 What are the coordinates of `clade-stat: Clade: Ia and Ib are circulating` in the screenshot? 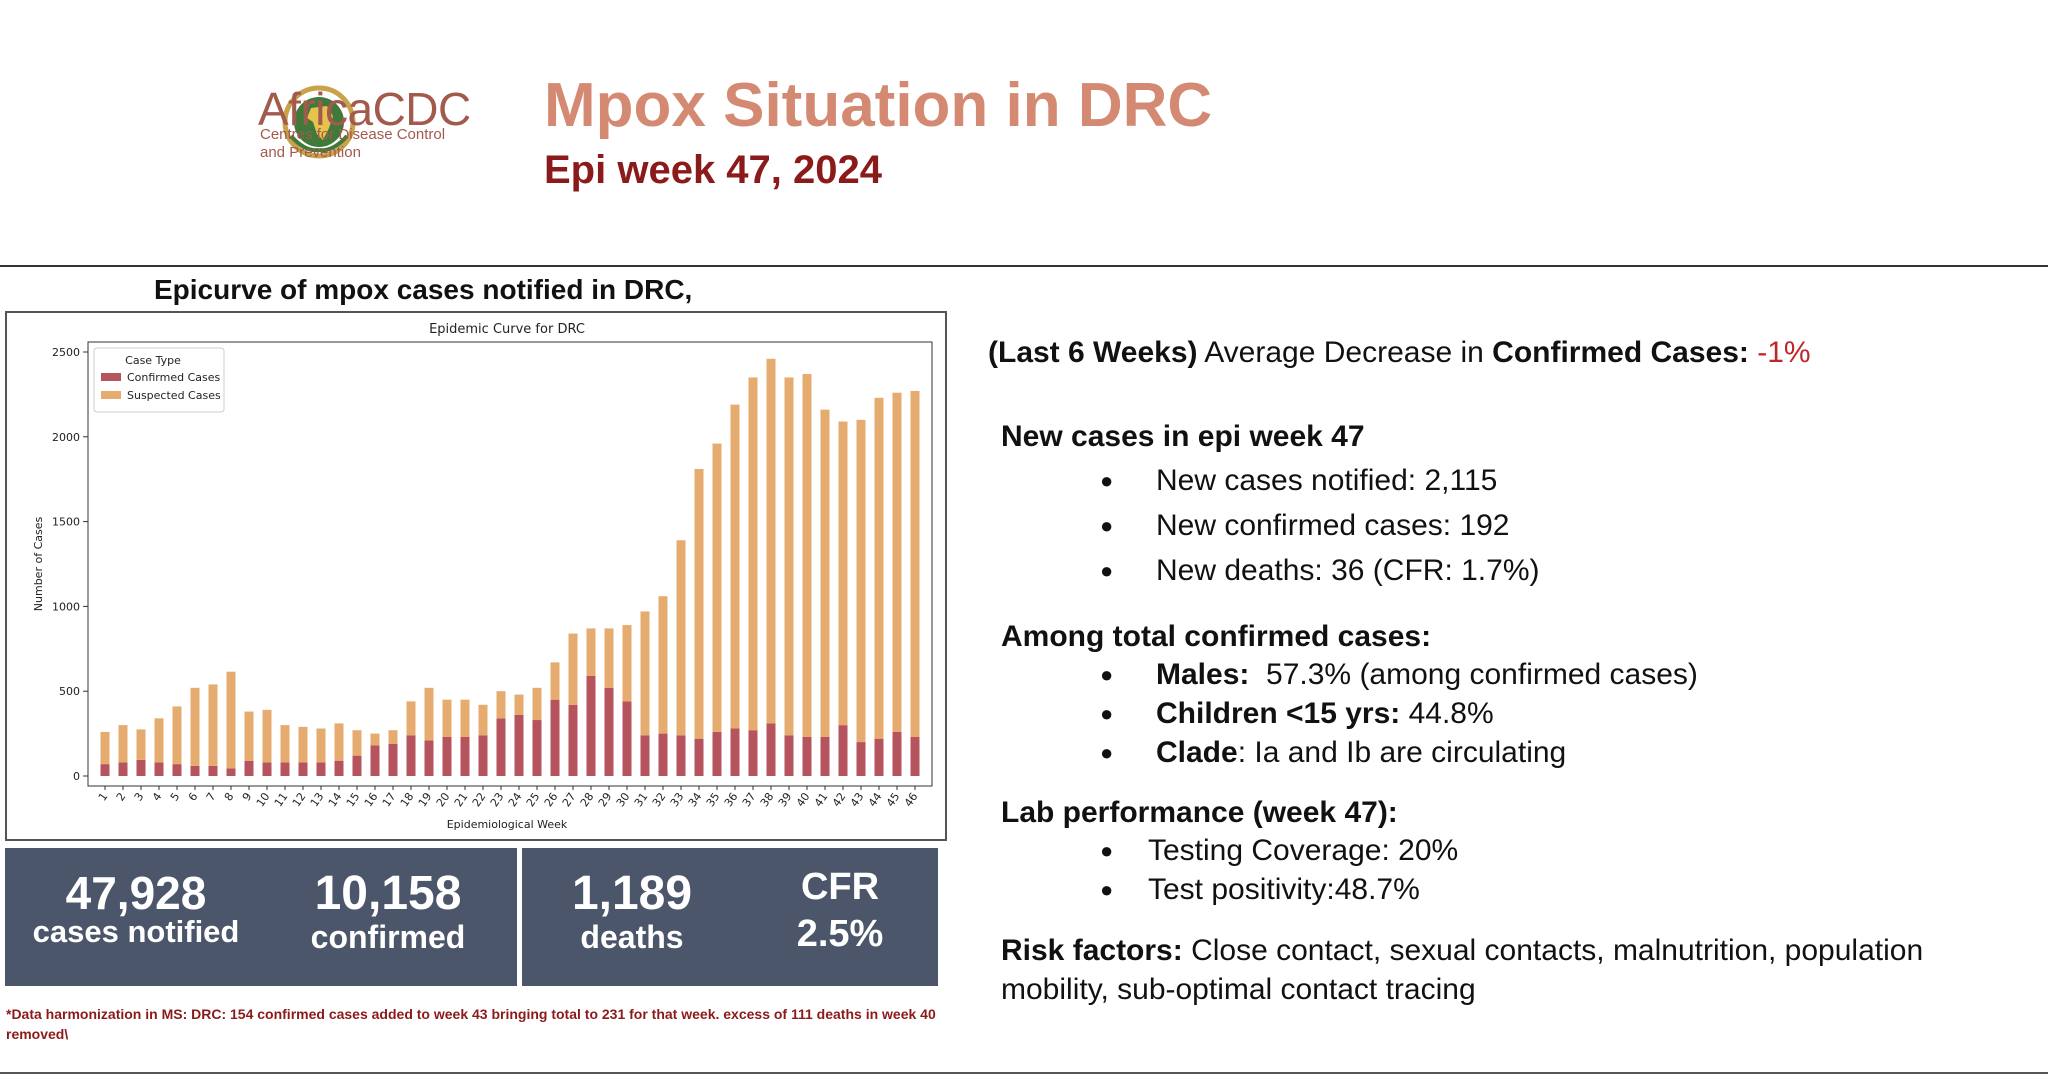 It's located at (1361, 753).